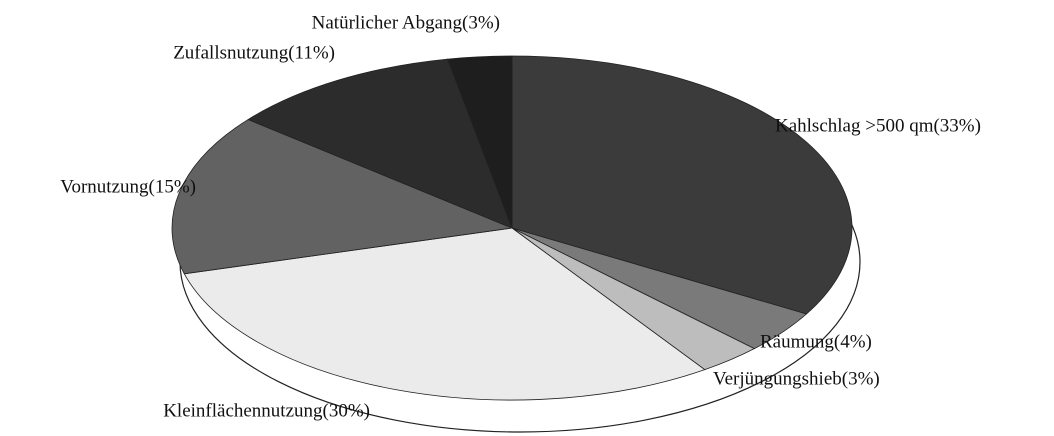 The width and height of the screenshot is (1054, 436). I want to click on slice-label: Zufallsnutzung(11%), so click(254, 52).